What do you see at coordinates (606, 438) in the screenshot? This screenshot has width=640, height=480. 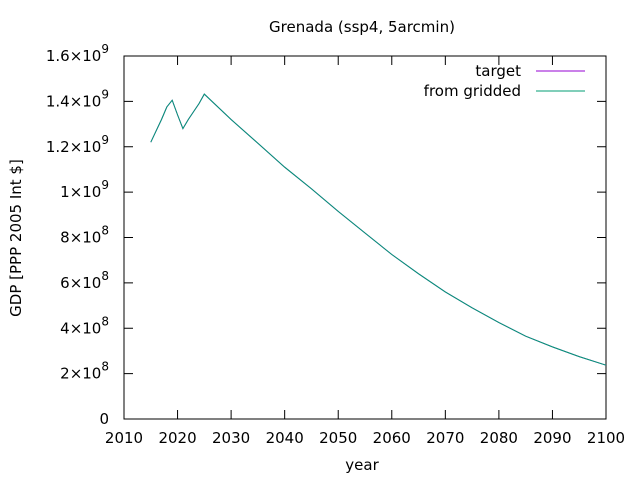 I see `x-tick-label: 2100` at bounding box center [606, 438].